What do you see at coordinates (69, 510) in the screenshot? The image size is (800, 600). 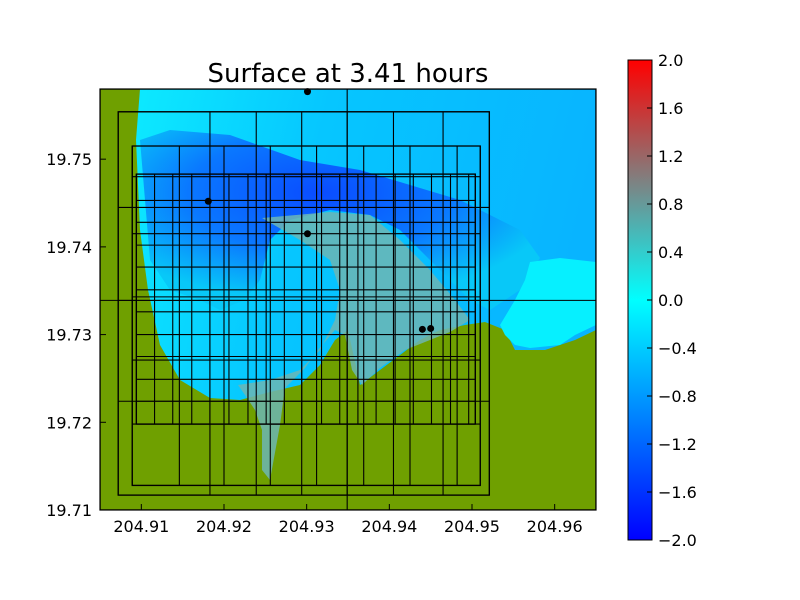 I see `y-tick-label: 19.71` at bounding box center [69, 510].